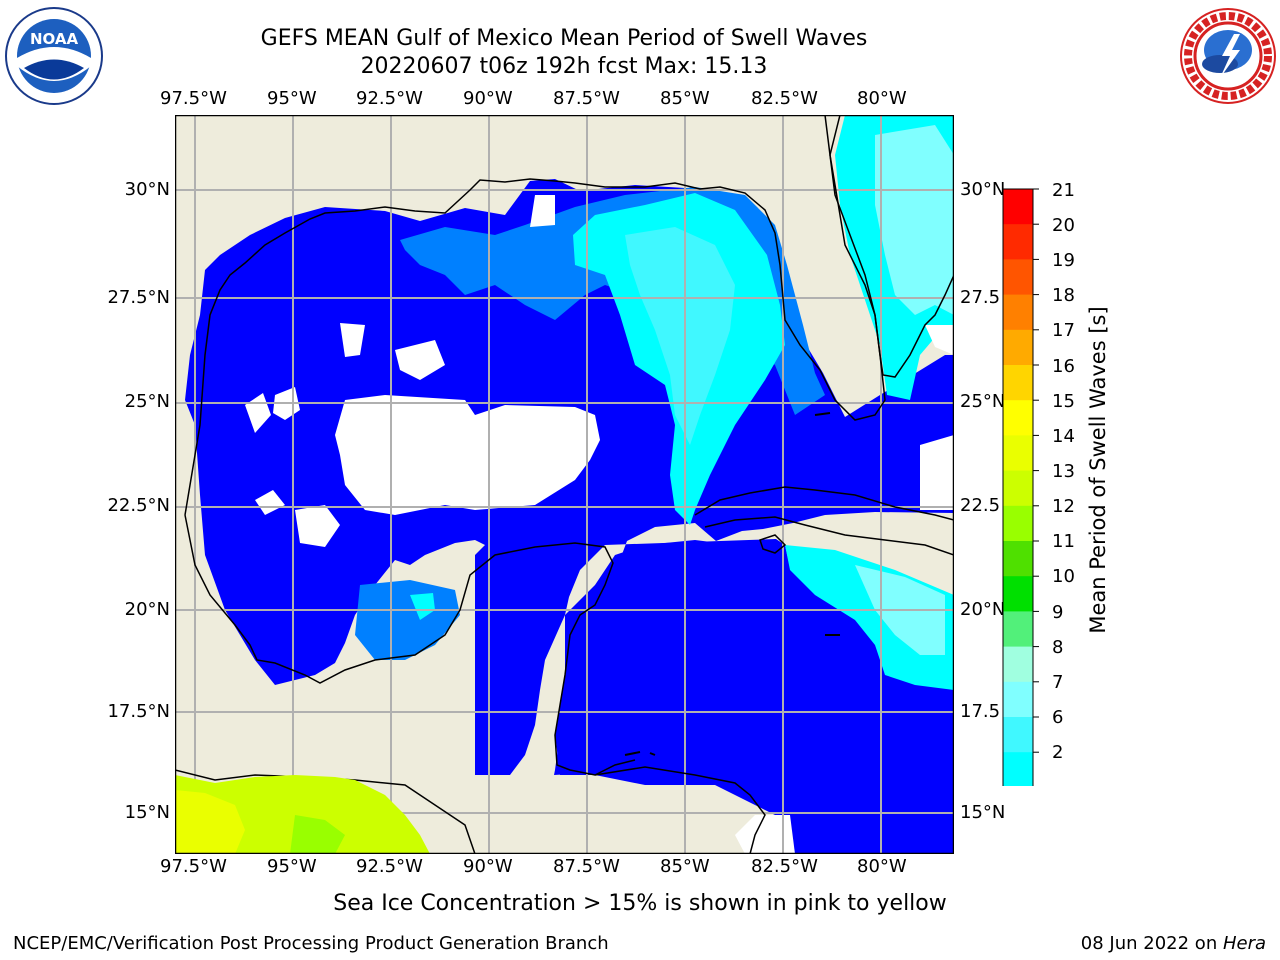 This screenshot has width=1280, height=960. What do you see at coordinates (138, 297) in the screenshot?
I see `lat-label-left: 27.5°N` at bounding box center [138, 297].